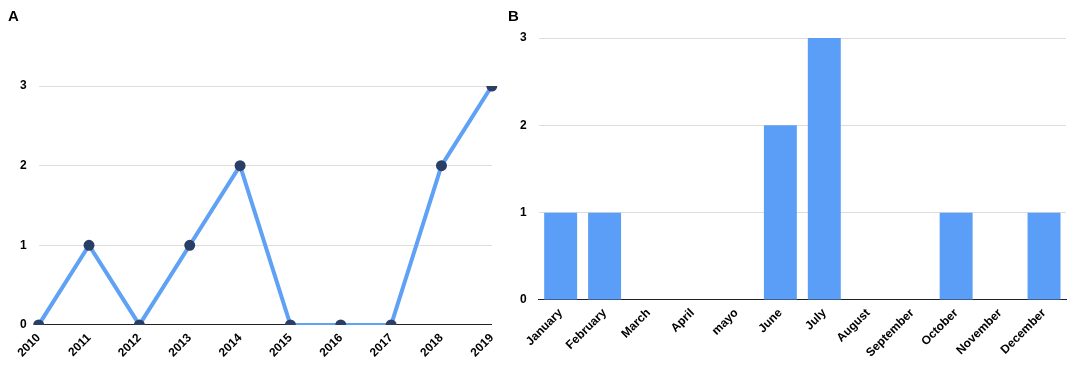  What do you see at coordinates (513, 16) in the screenshot?
I see `chart-title: B` at bounding box center [513, 16].